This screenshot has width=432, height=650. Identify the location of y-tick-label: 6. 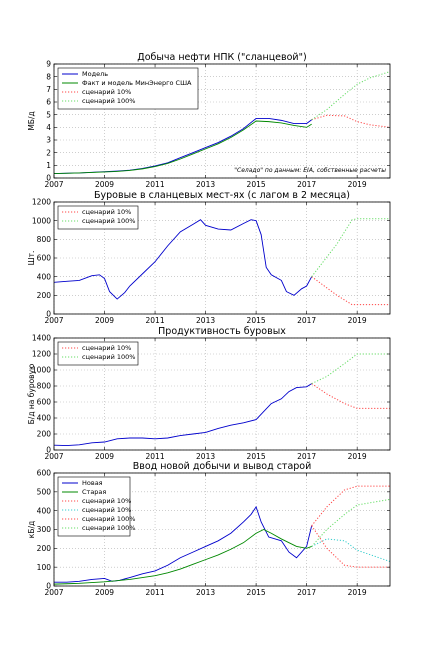
(48, 102).